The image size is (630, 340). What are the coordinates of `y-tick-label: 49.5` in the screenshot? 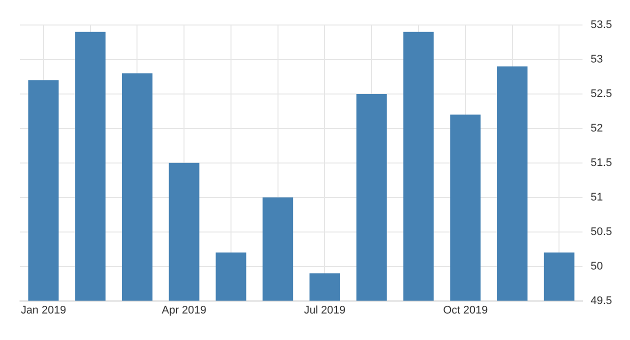 It's located at (601, 300).